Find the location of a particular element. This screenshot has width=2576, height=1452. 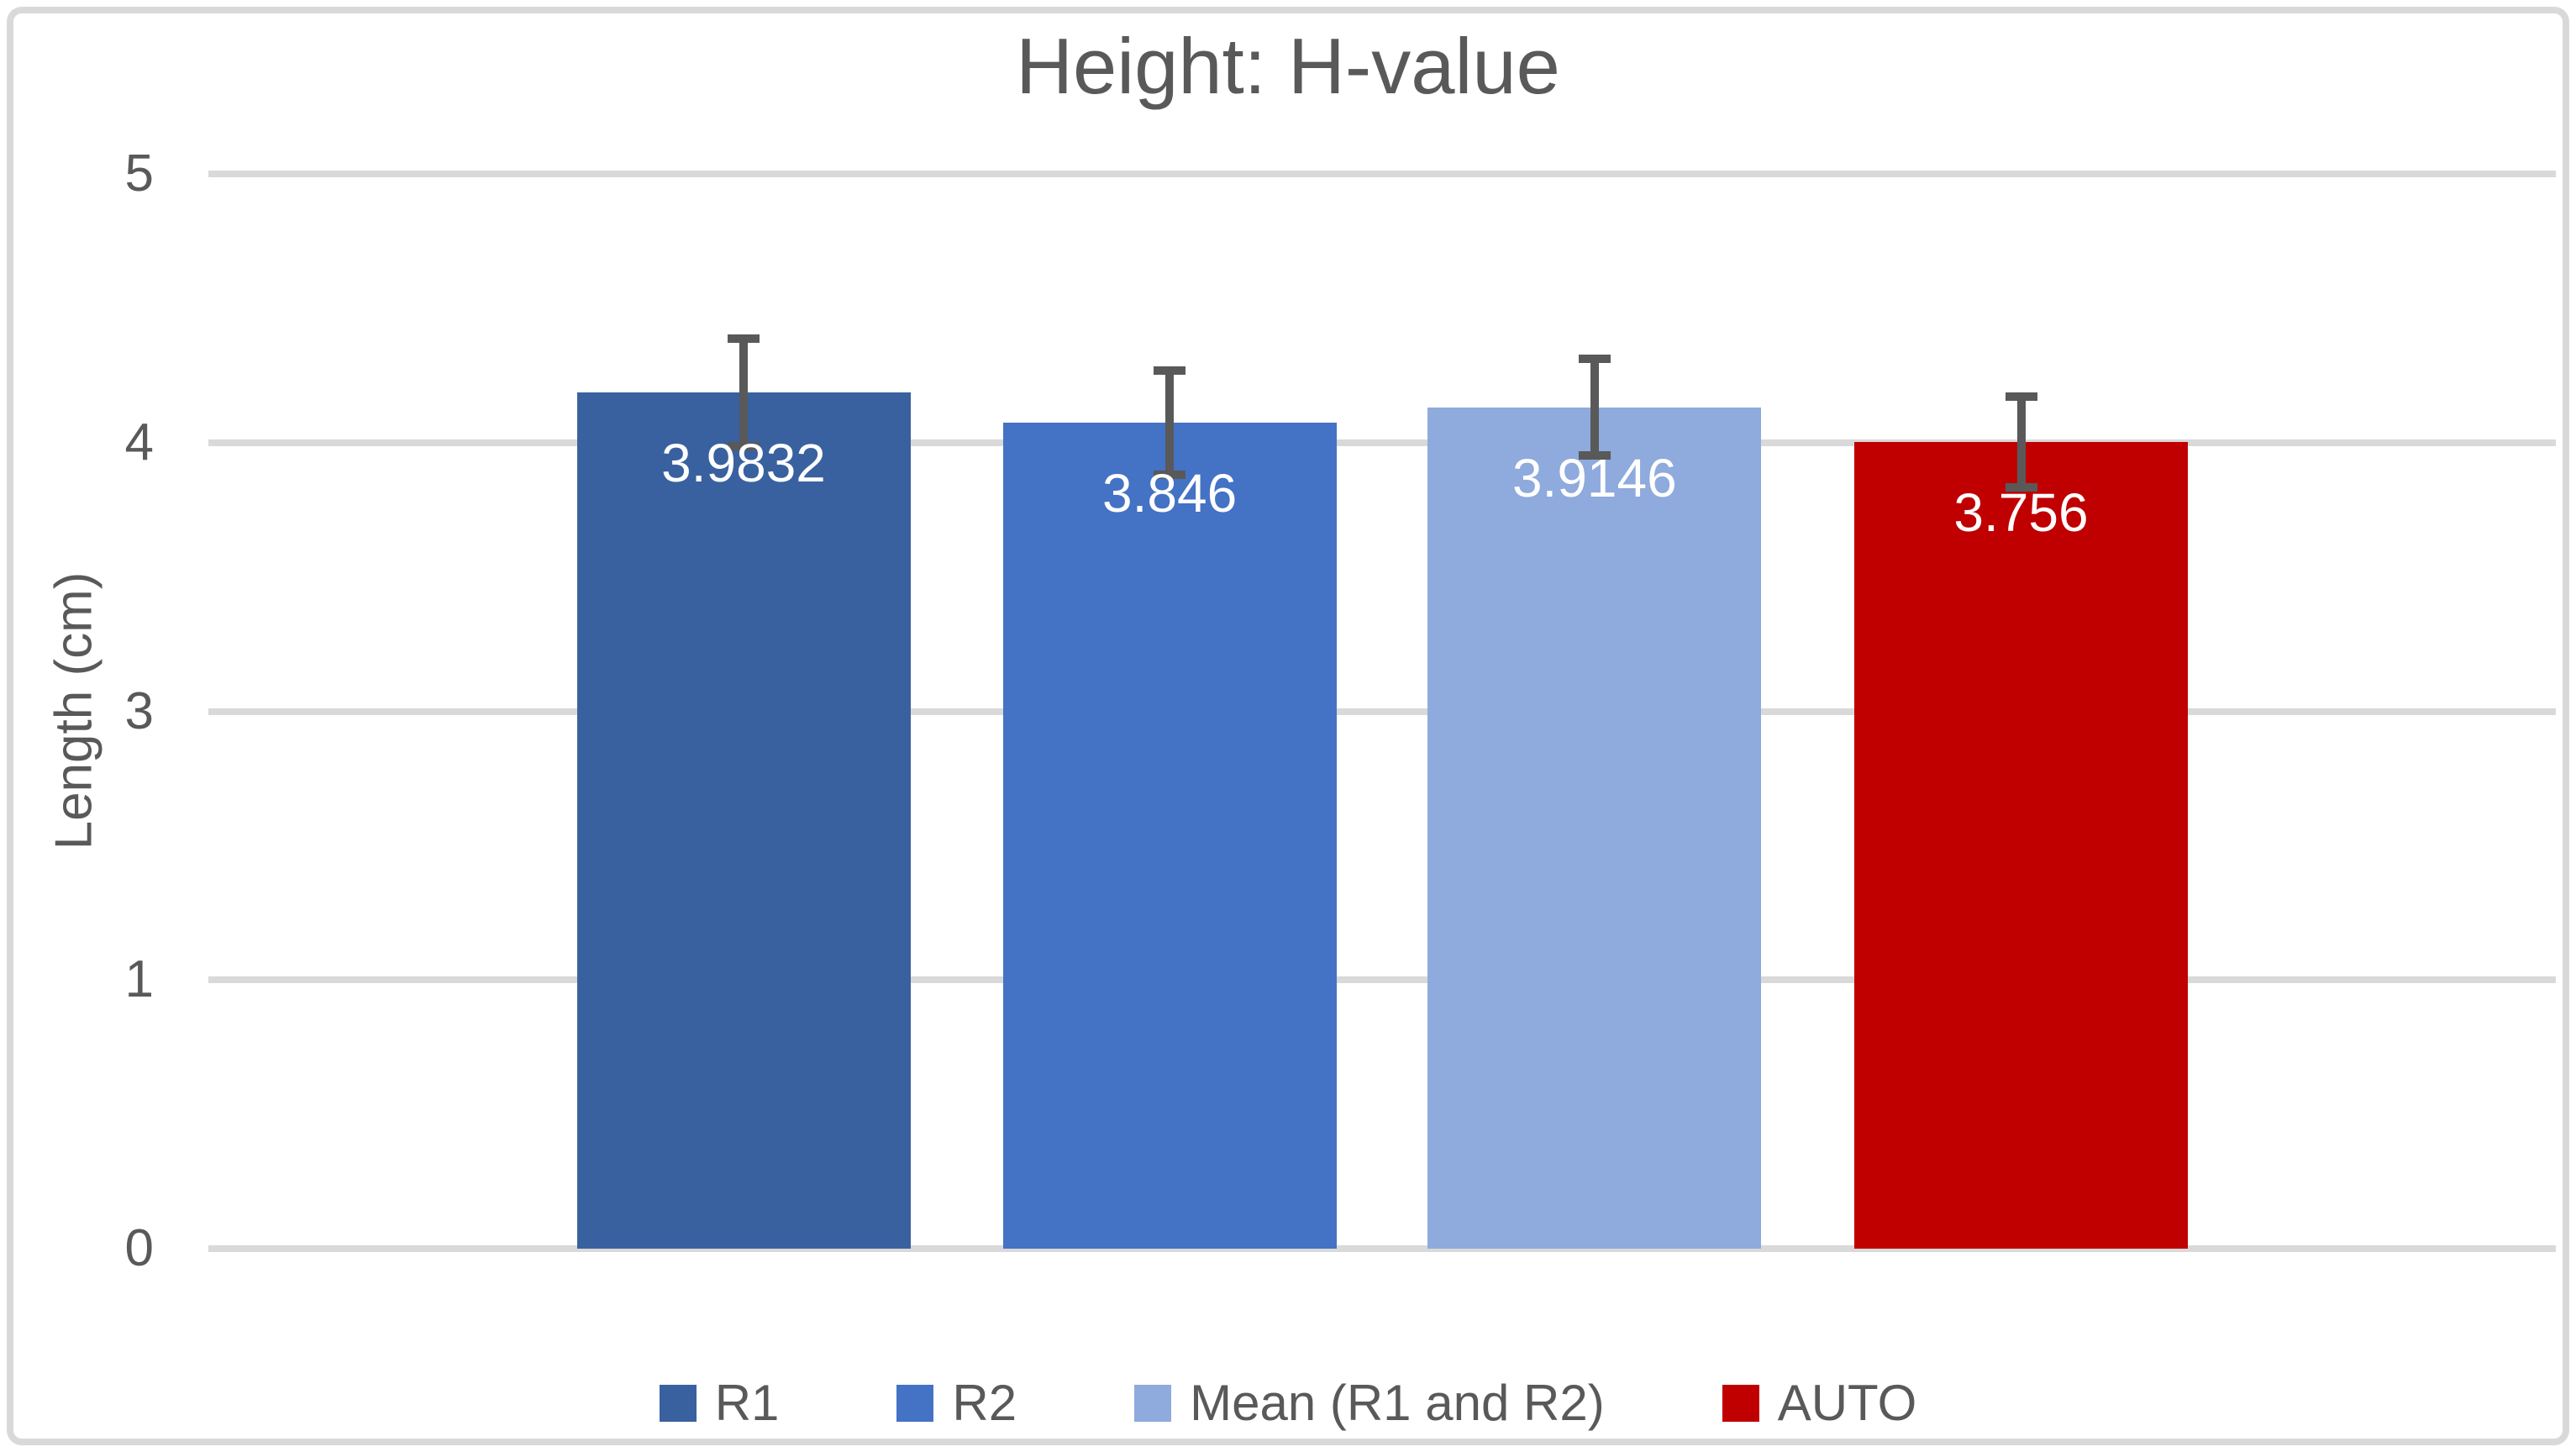

error-bar-top-cap-R2 is located at coordinates (1170, 370).